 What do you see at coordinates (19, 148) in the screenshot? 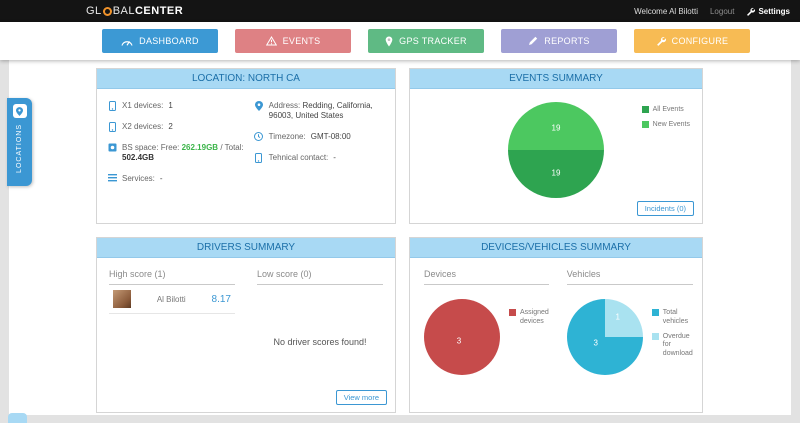
I see `locations-tab-label: LOCATIONS` at bounding box center [19, 148].